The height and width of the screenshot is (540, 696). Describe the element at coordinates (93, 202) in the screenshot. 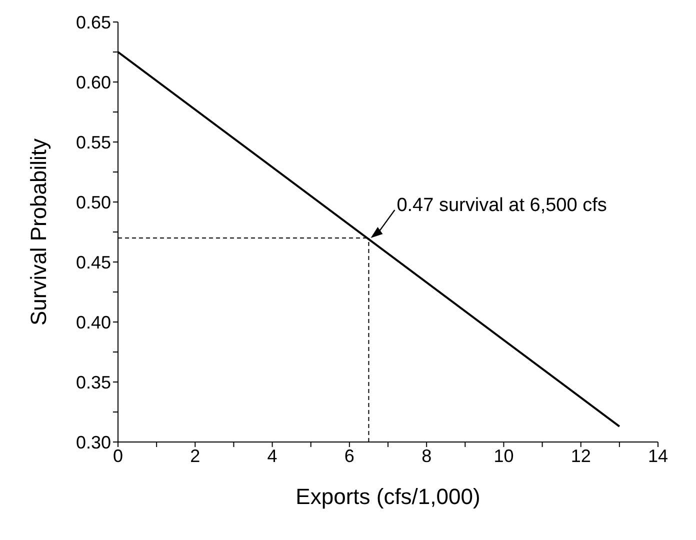

I see `y-tick-label: 0.50` at that location.